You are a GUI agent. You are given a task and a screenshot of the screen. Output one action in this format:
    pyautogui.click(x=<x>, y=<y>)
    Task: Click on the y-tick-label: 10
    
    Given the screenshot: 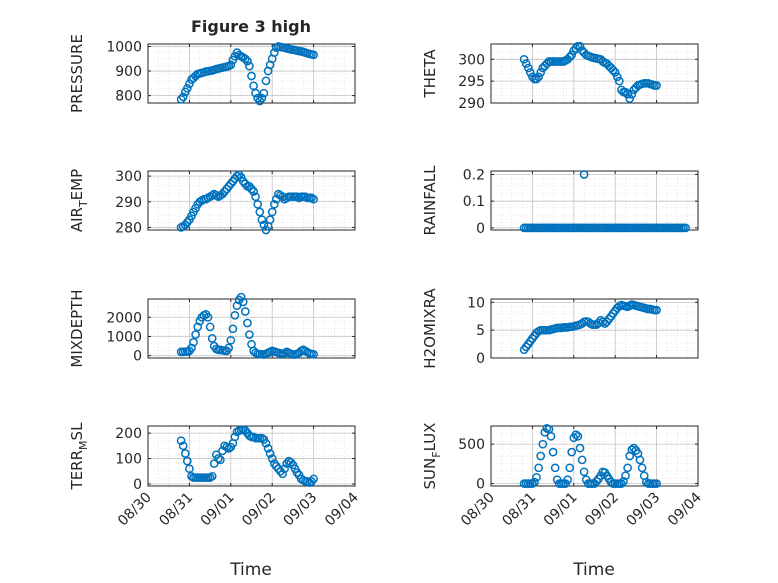 What is the action you would take?
    pyautogui.click(x=476, y=303)
    